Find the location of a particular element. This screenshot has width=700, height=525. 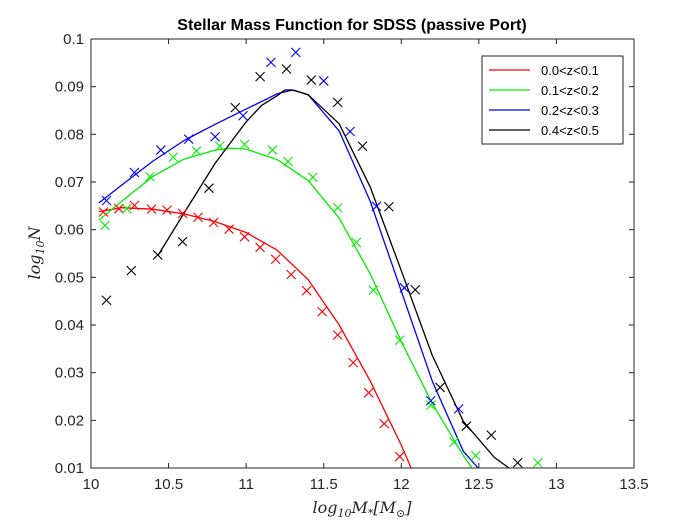

legend-label: 0.2<z<0.3 is located at coordinates (570, 110).